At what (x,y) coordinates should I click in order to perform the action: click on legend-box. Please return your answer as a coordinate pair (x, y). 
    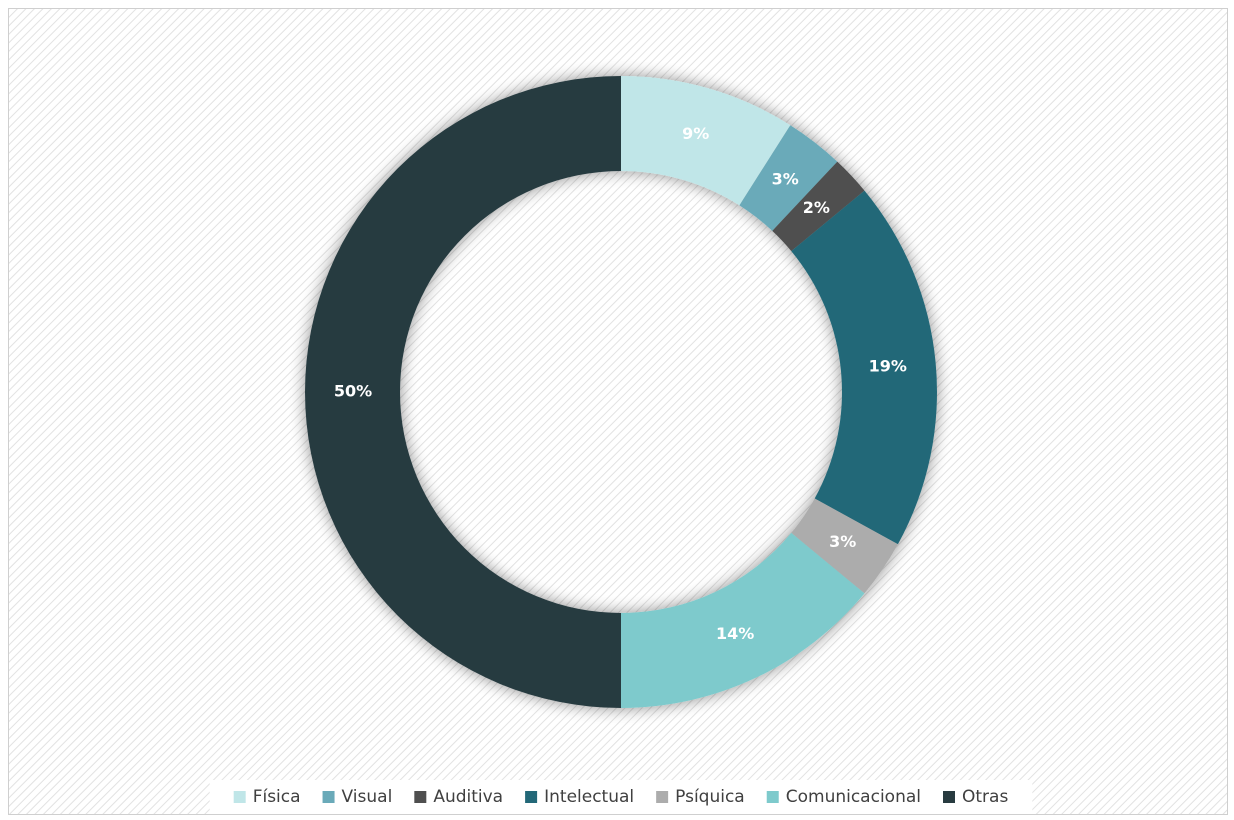
    Looking at the image, I should click on (621, 797).